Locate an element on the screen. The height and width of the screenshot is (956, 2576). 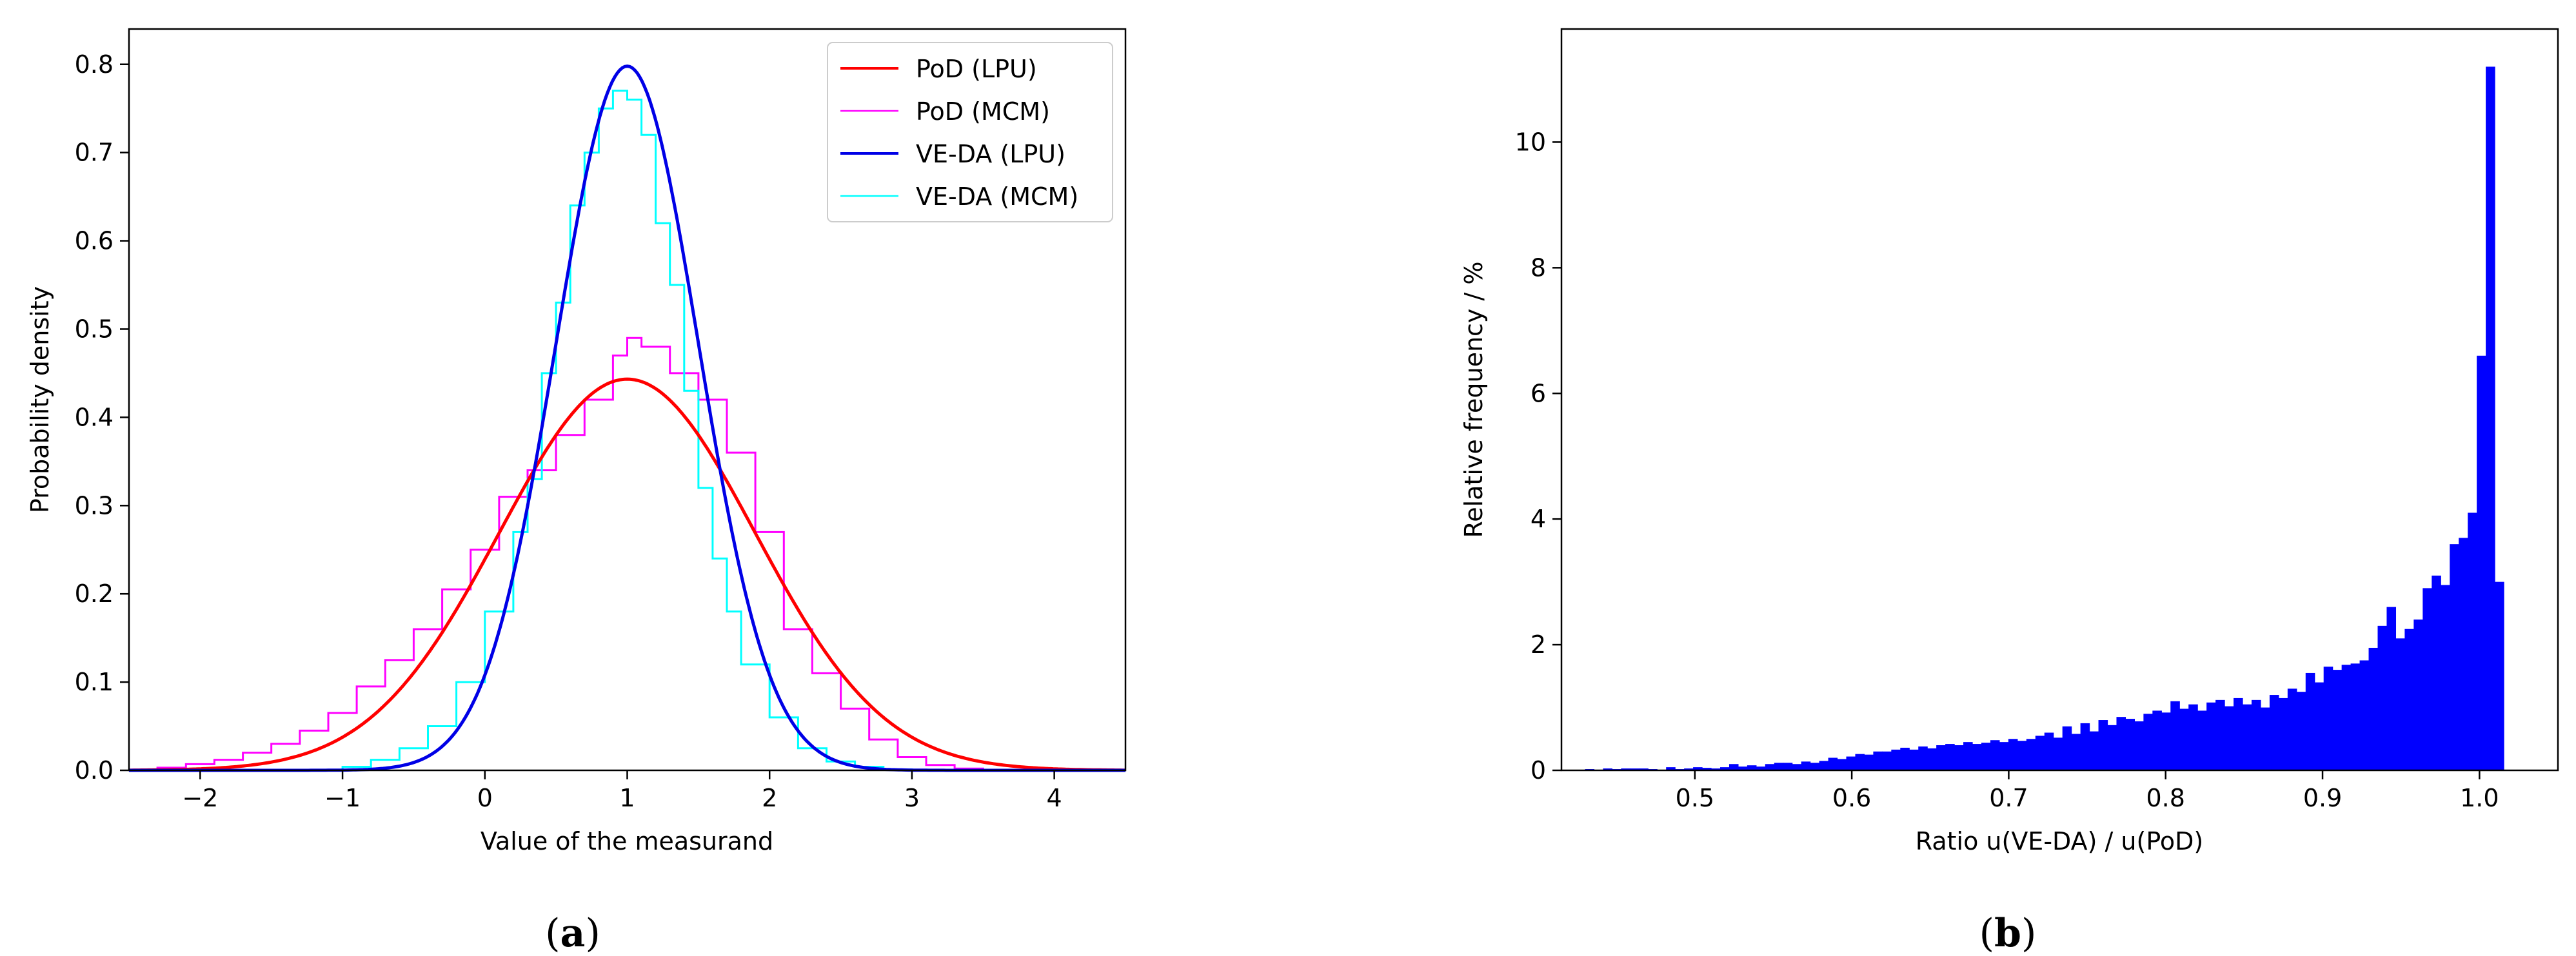
panel-a-caption-open: ( is located at coordinates (552, 933).